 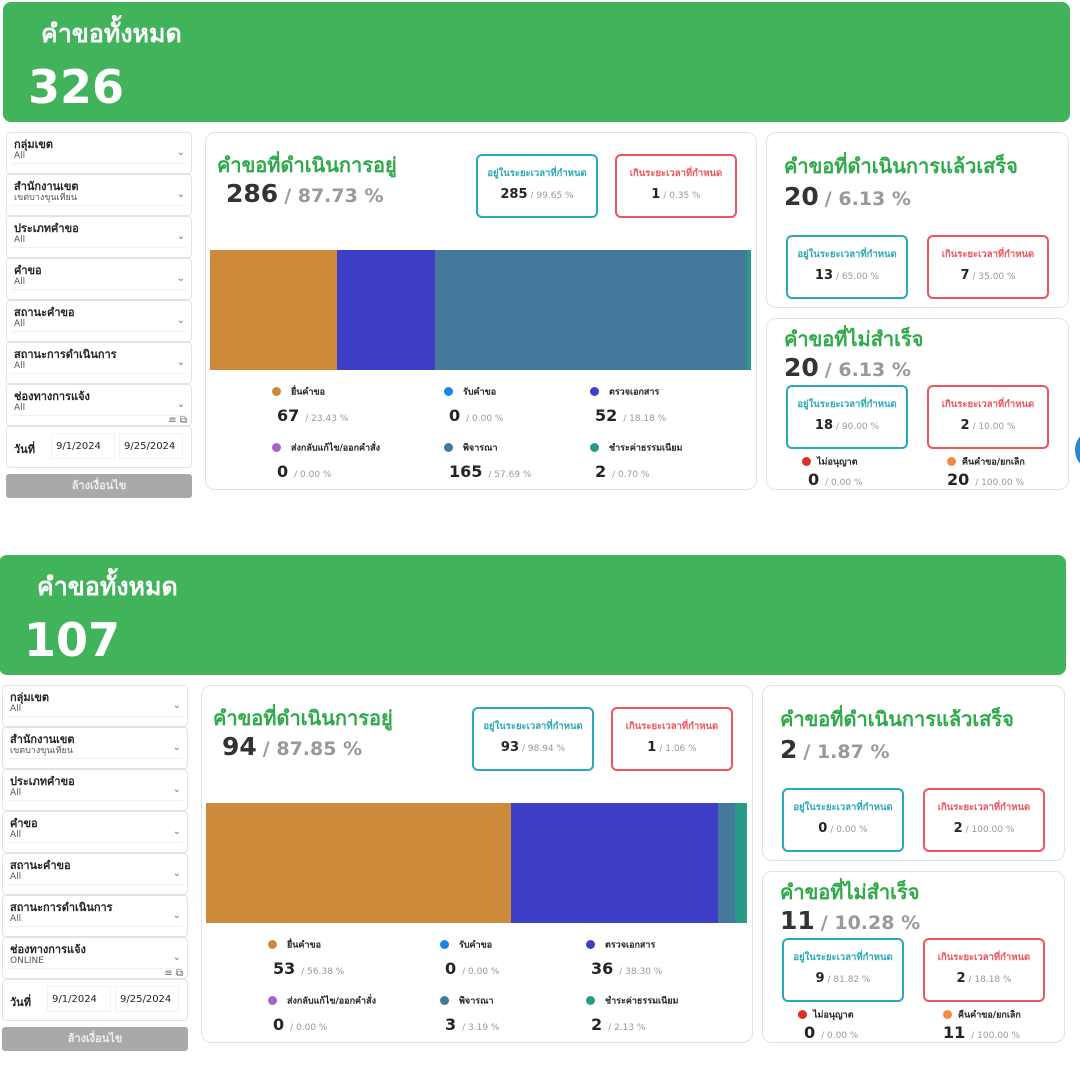 What do you see at coordinates (1077, 450) in the screenshot?
I see `floating-action-button` at bounding box center [1077, 450].